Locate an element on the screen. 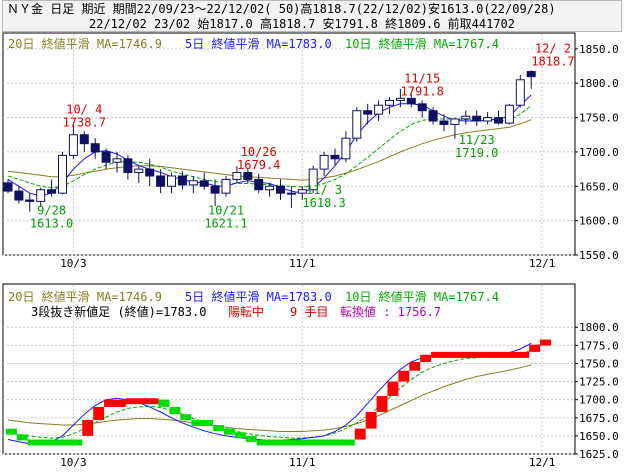 The width and height of the screenshot is (624, 475). y-tick-label: 1850.0 is located at coordinates (599, 49).